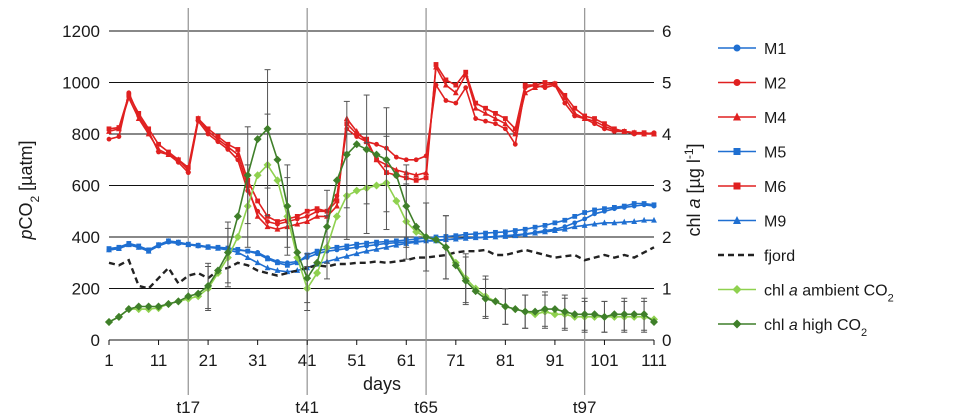 The image size is (979, 417). I want to click on x-tick-label: 11, so click(159, 360).